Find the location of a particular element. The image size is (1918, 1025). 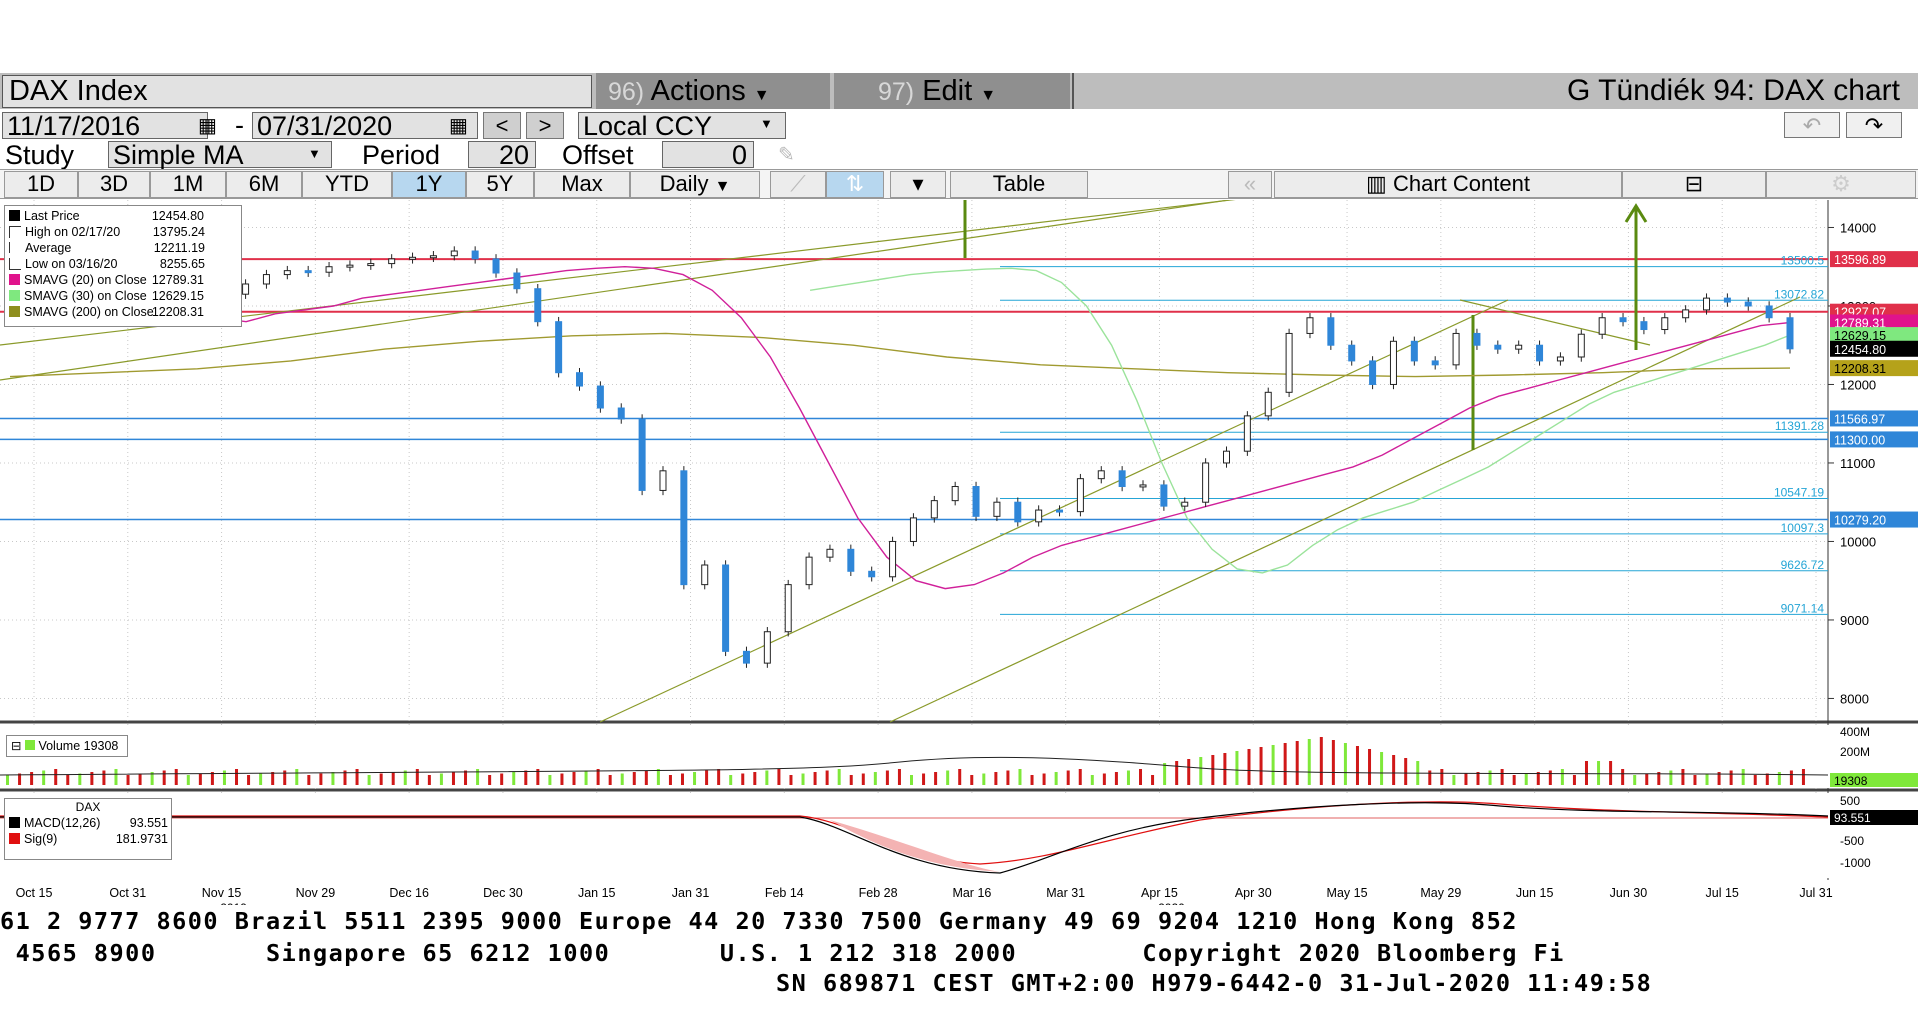

y-tick-label: 8000 is located at coordinates (1854, 698).